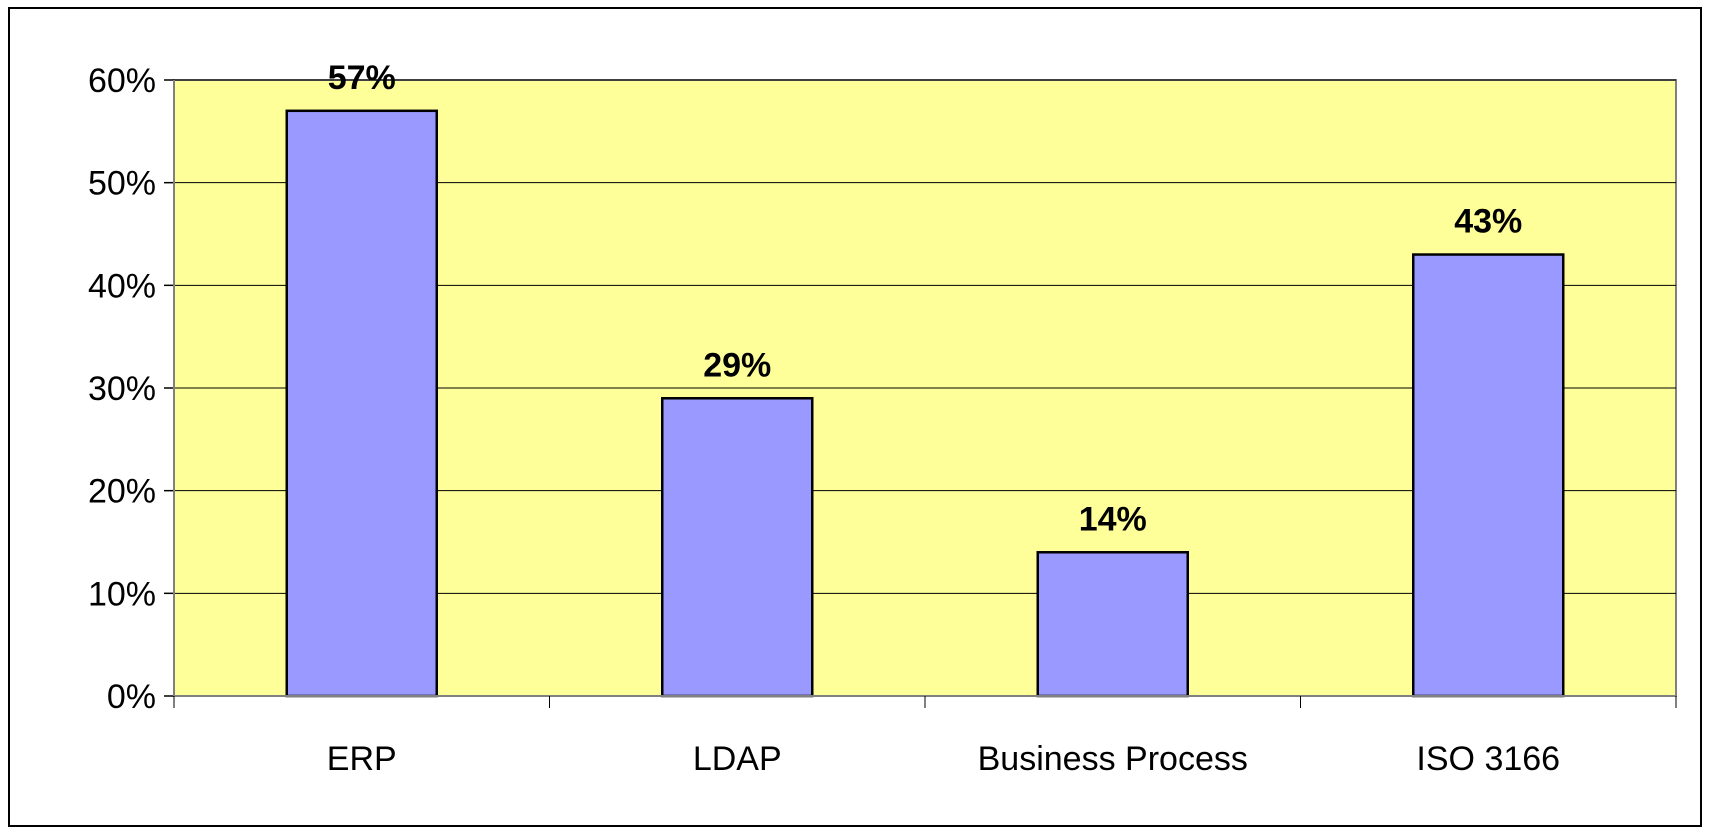 Image resolution: width=1710 pixels, height=834 pixels. Describe the element at coordinates (122, 594) in the screenshot. I see `y-tick-label: 10%` at that location.